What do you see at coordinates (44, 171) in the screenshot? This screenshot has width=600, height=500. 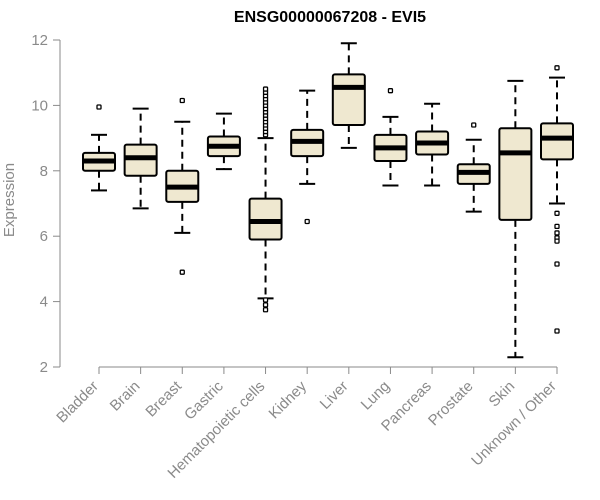 I see `y-tick-label: 8` at bounding box center [44, 171].